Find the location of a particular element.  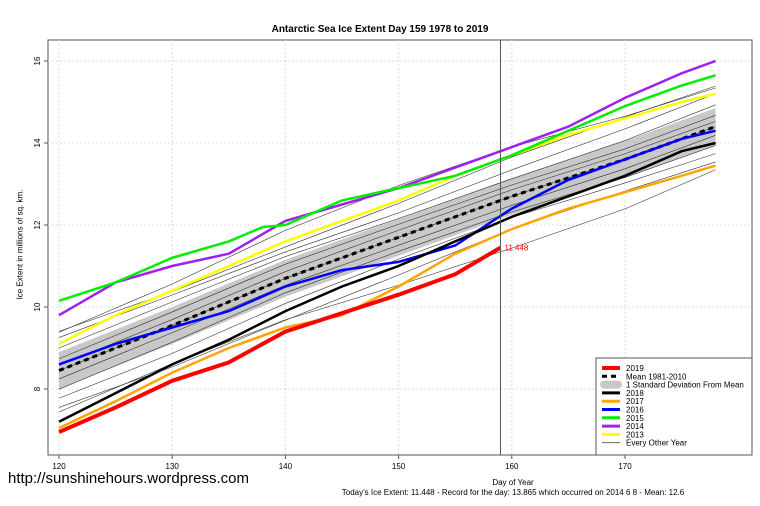

legend-box is located at coordinates (674, 406).